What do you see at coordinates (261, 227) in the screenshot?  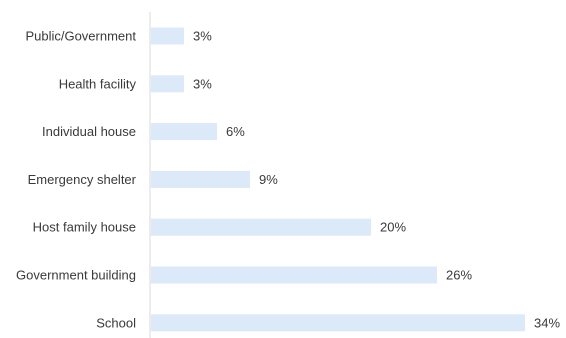 I see `bar-host-family-house` at bounding box center [261, 227].